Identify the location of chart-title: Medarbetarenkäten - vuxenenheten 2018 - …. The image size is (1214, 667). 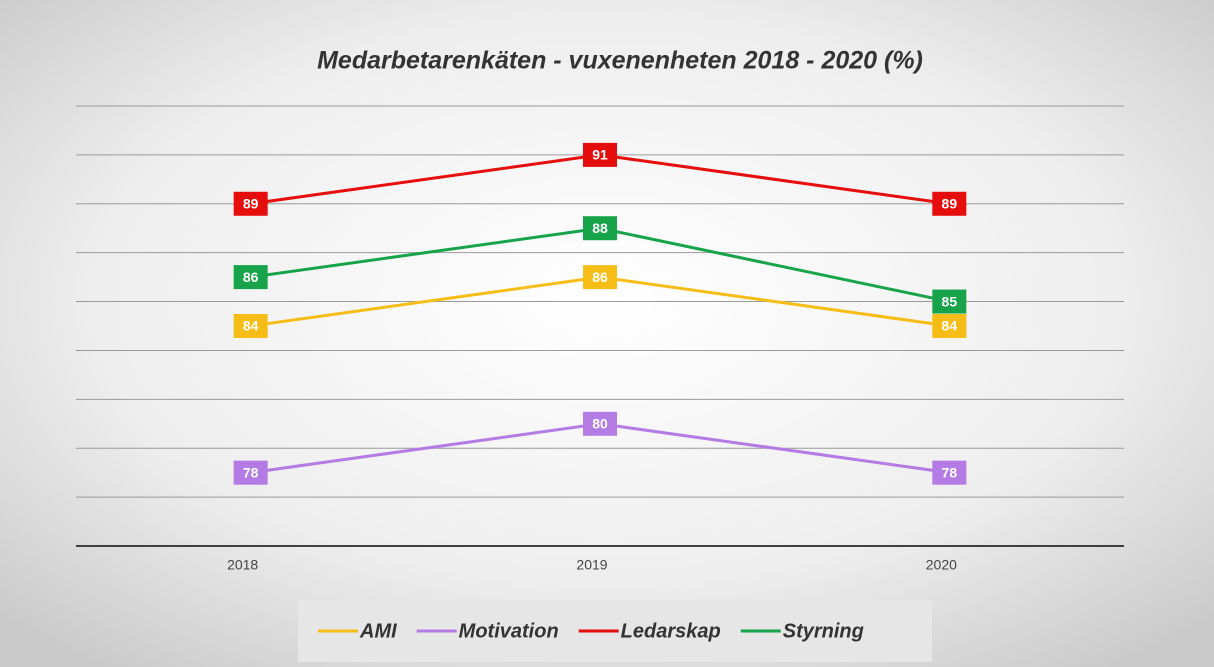
(620, 61).